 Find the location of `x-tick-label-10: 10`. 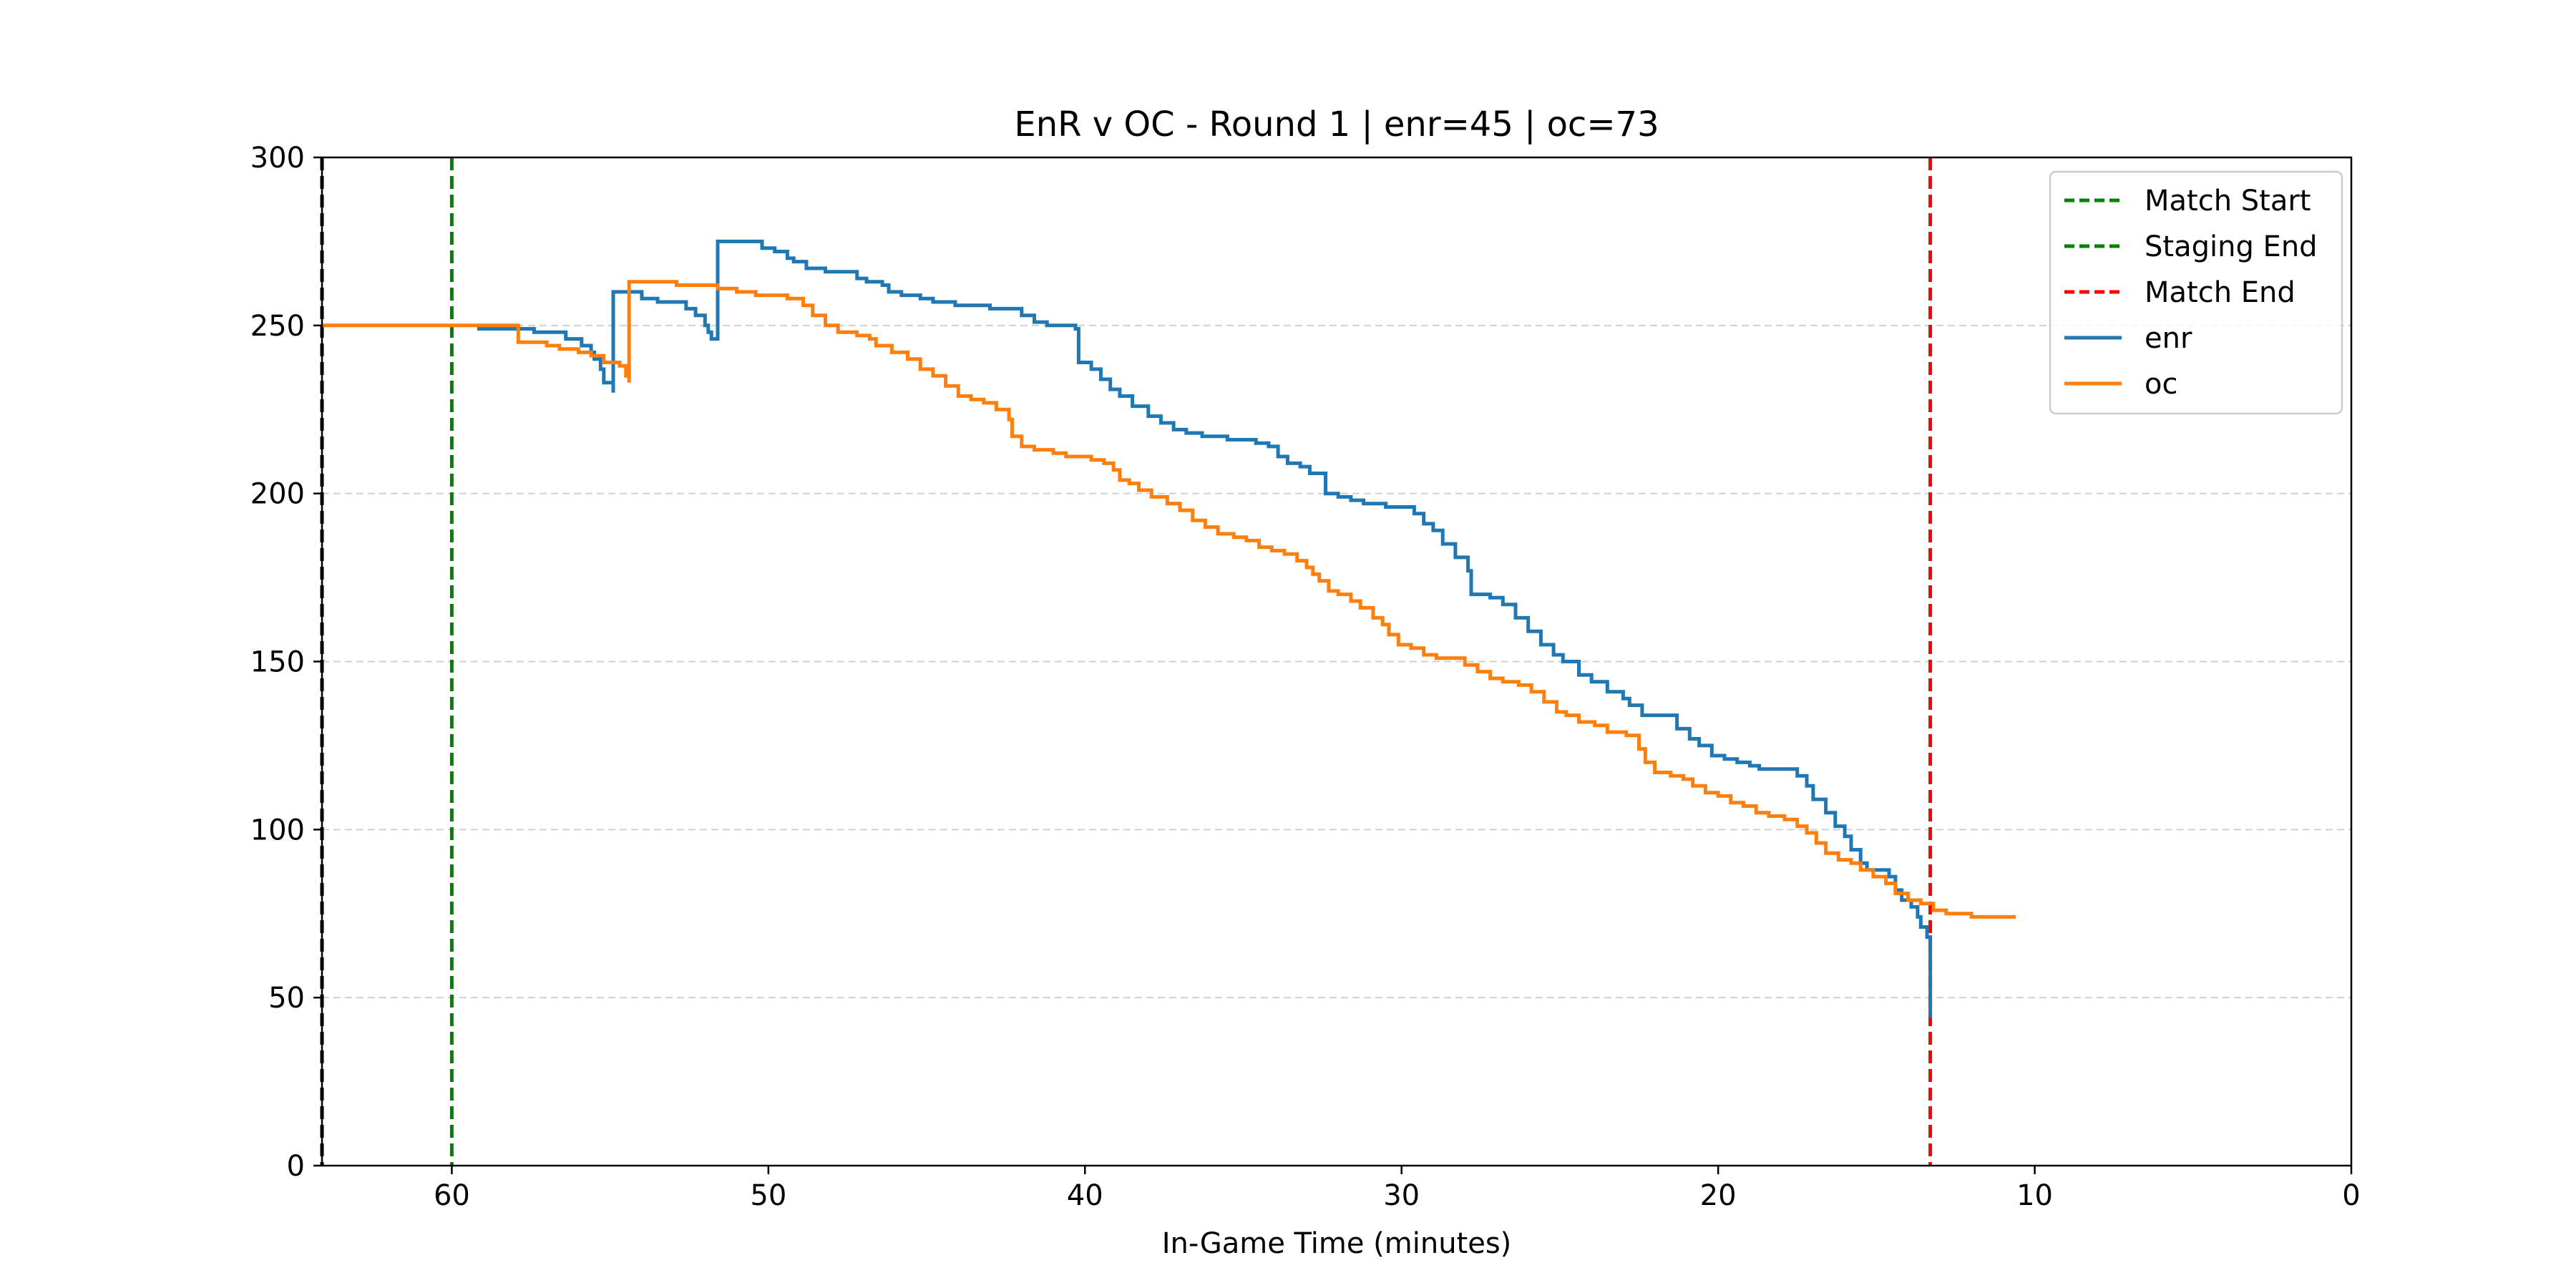

x-tick-label-10: 10 is located at coordinates (2034, 1195).